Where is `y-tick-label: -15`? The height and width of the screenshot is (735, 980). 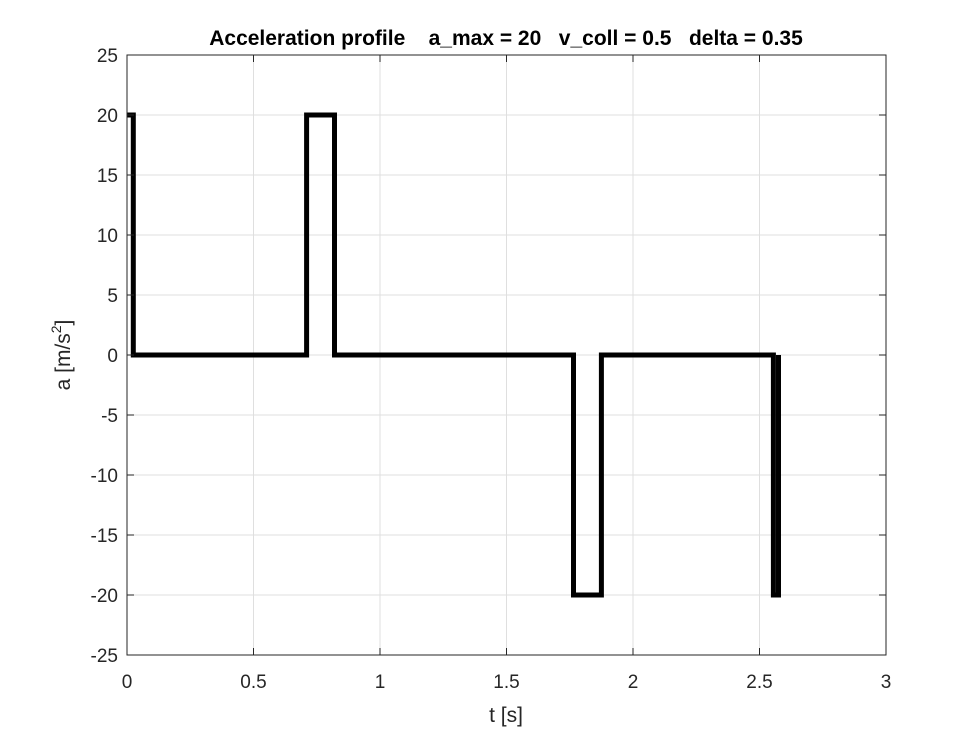 y-tick-label: -15 is located at coordinates (104, 536).